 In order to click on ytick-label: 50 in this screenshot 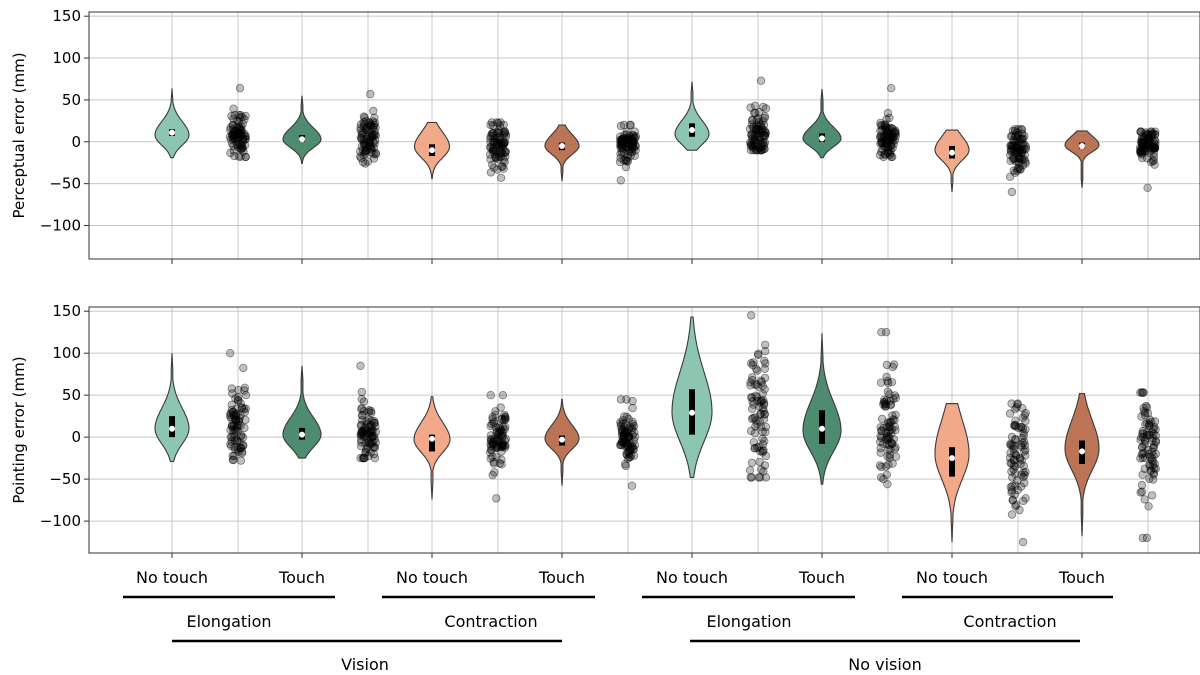, I will do `click(71, 395)`.